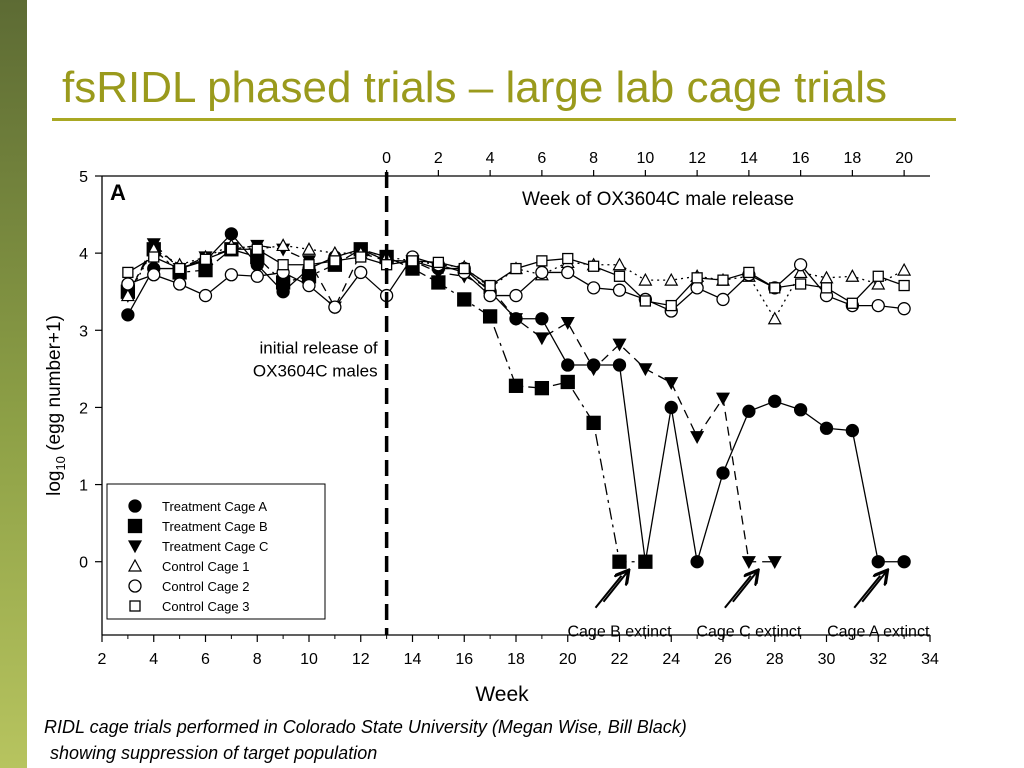 This screenshot has width=1024, height=768. I want to click on slide-sidebar-bar, so click(13, 384).